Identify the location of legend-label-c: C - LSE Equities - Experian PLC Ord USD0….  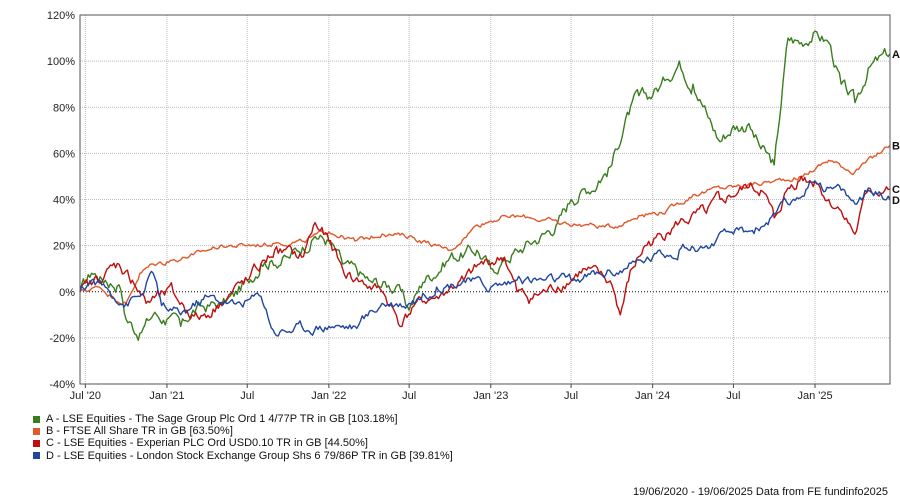
(207, 443).